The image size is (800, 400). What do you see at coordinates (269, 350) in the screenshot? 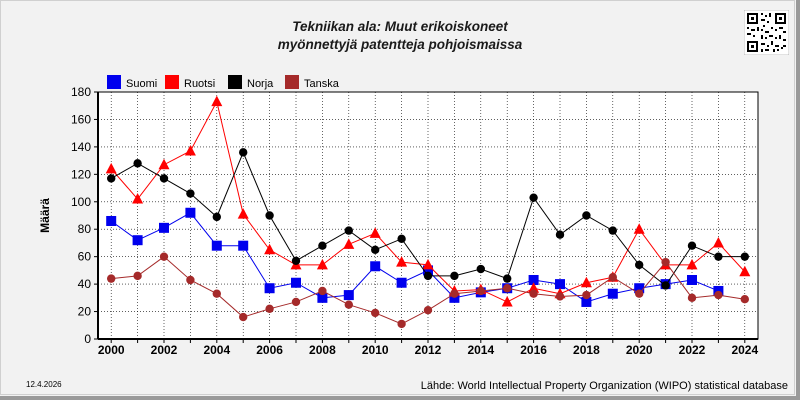
I see `x-tick-label: 2006` at bounding box center [269, 350].